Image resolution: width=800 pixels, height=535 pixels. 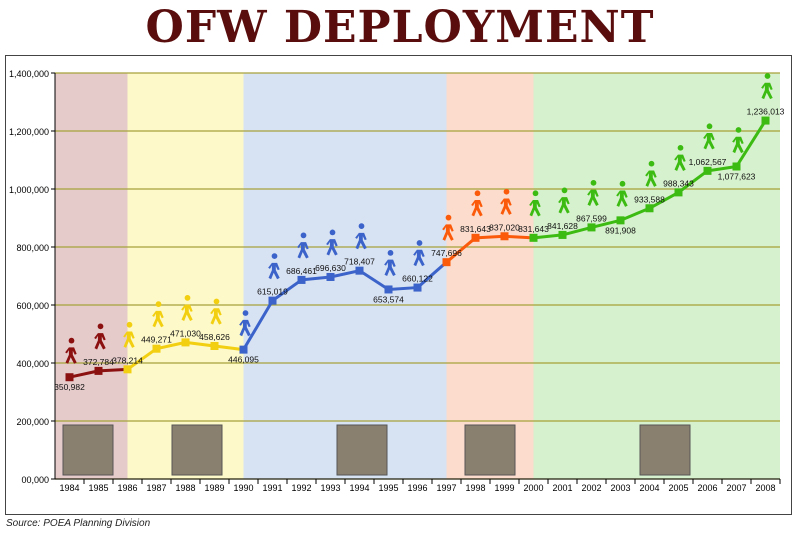 I want to click on y-tick-label: 00,000, so click(x=35, y=480).